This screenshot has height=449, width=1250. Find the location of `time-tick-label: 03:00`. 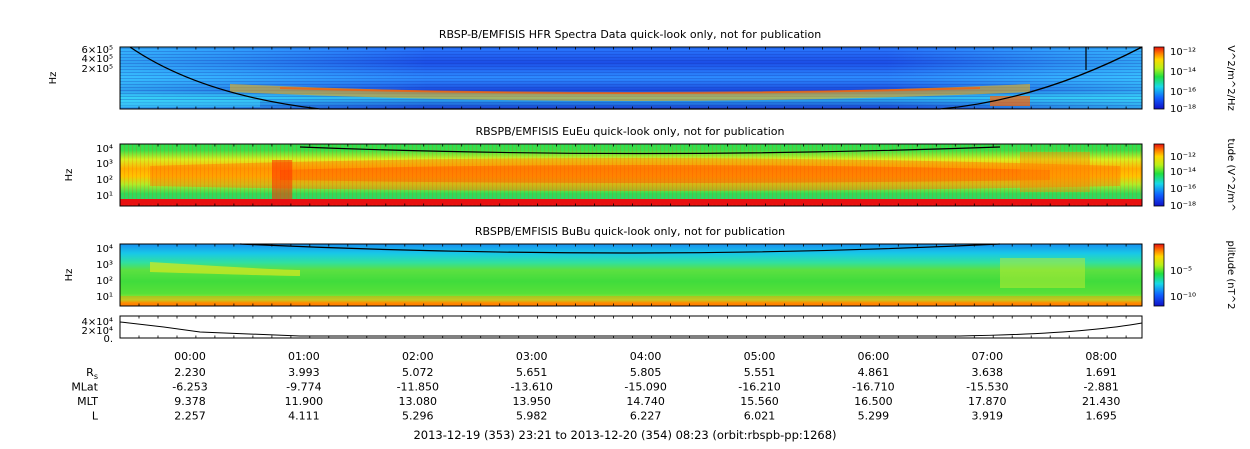

time-tick-label: 03:00 is located at coordinates (532, 356).